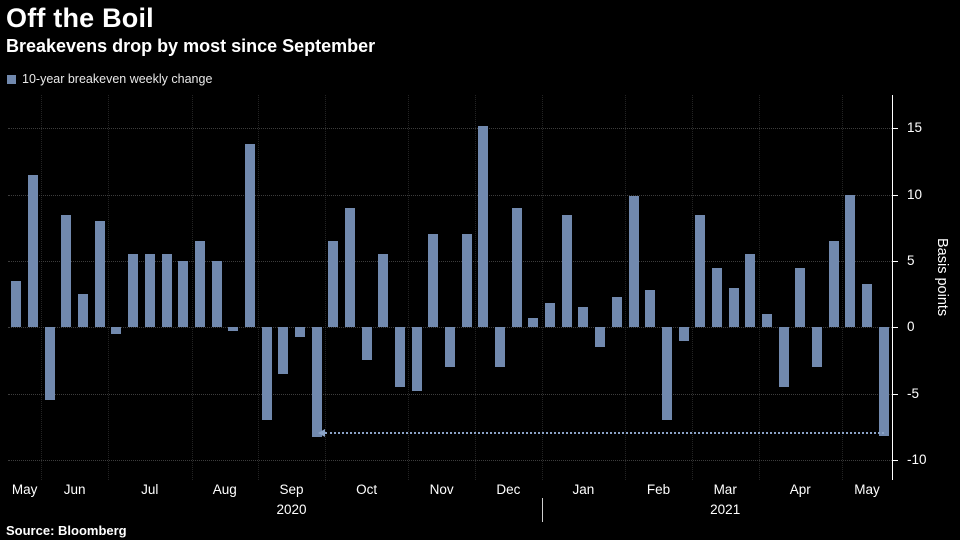 The image size is (960, 540). I want to click on annotation-line, so click(604, 433).